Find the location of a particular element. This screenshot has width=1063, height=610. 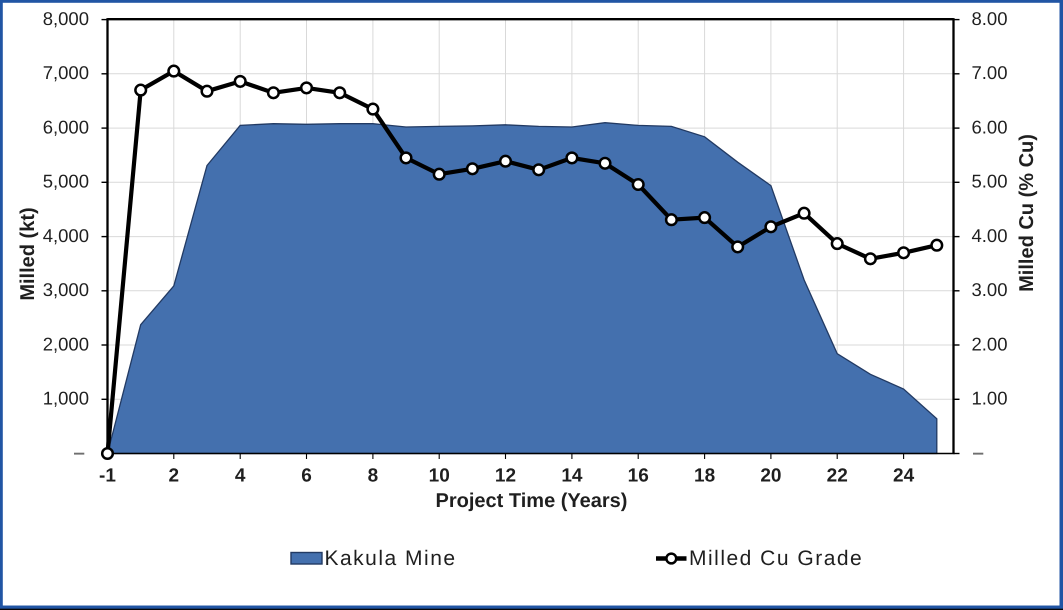

svg-text: 2 is located at coordinates (174, 476).